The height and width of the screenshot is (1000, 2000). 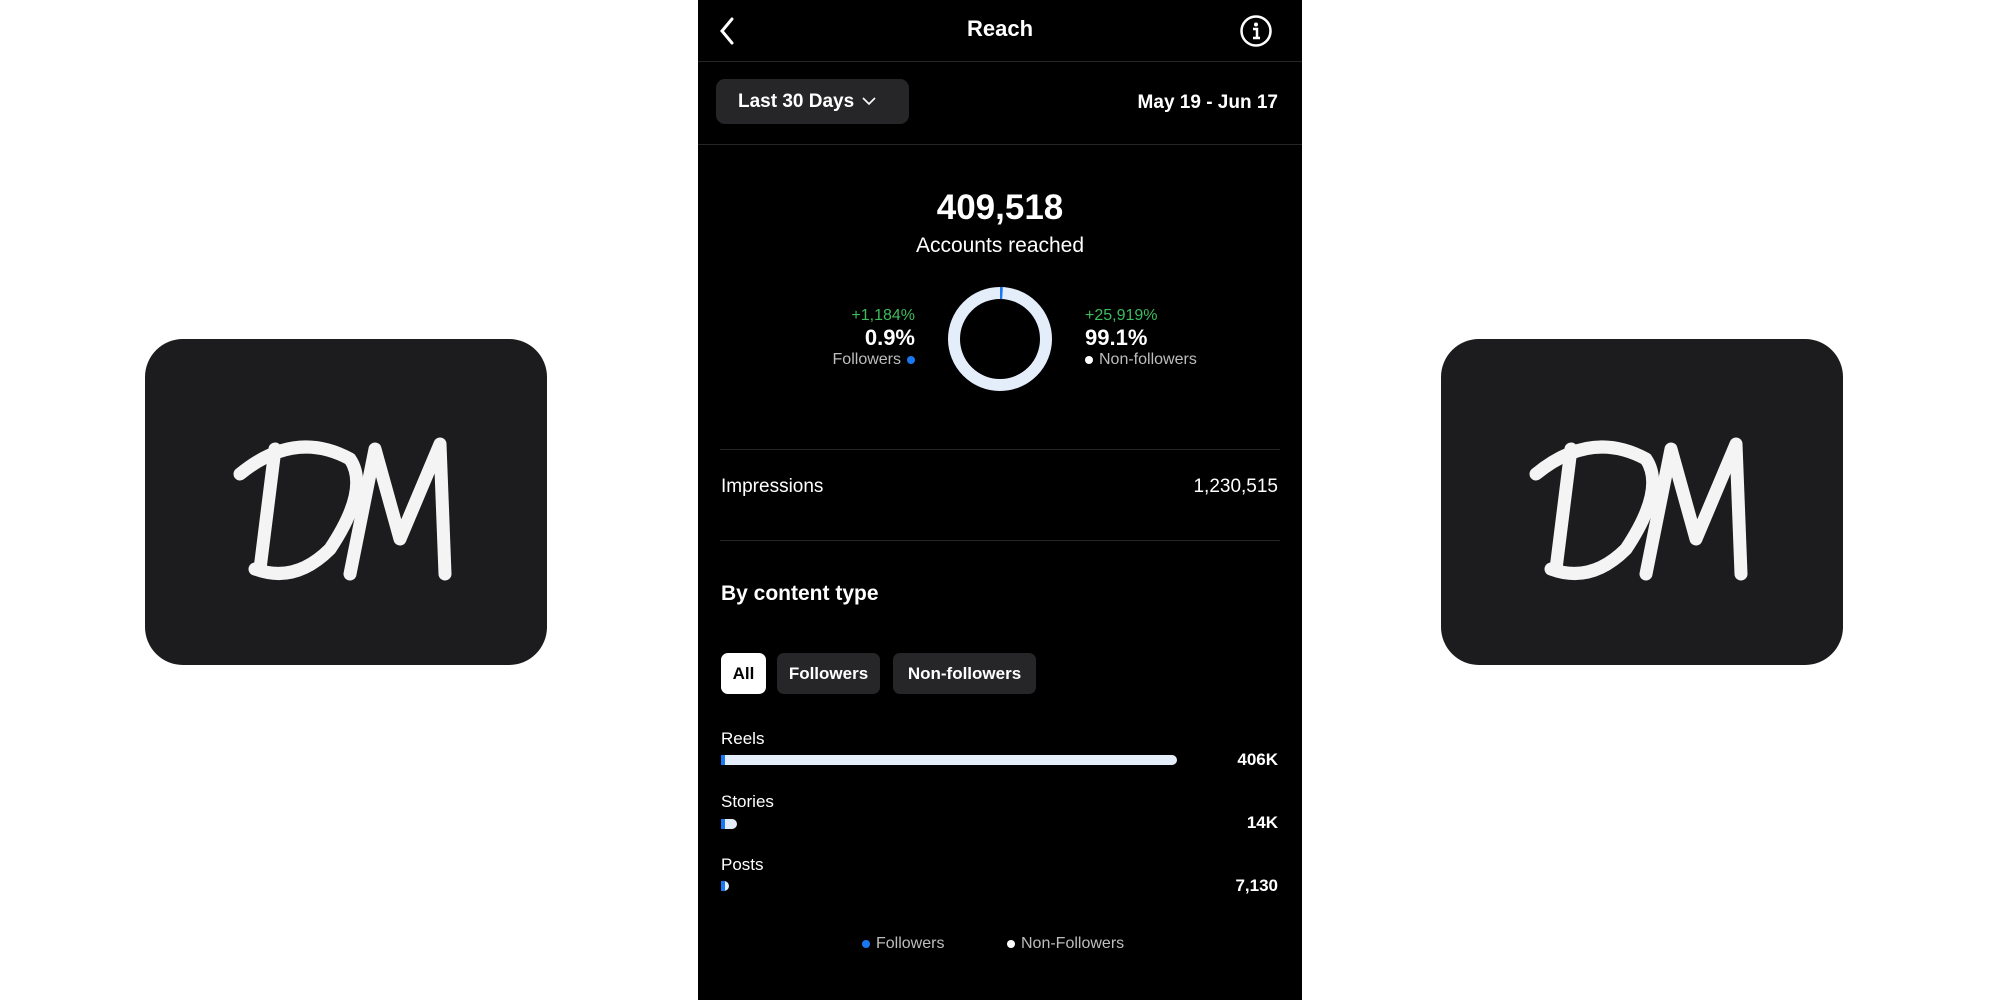 I want to click on impressions-value: 1,230,515, so click(x=1235, y=486).